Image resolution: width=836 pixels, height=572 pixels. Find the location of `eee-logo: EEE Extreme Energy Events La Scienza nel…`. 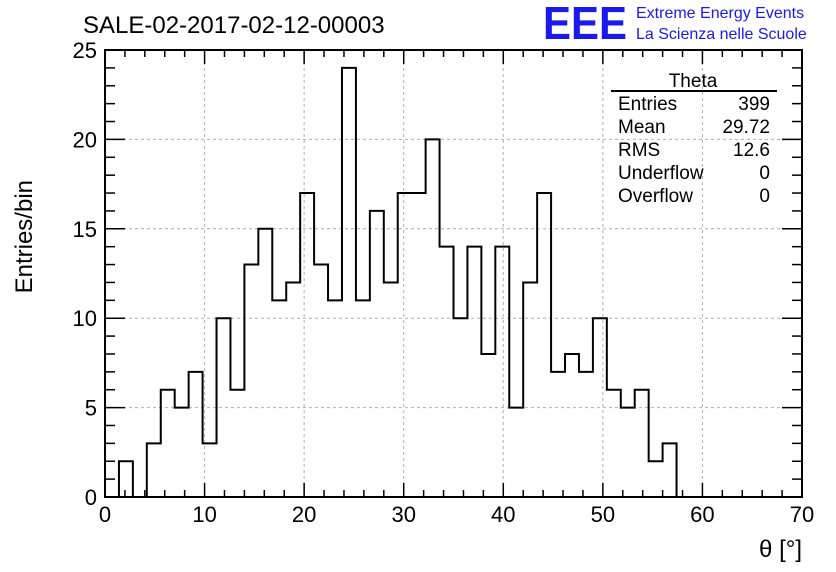

eee-logo: EEE Extreme Energy Events La Scienza nel… is located at coordinates (675, 24).